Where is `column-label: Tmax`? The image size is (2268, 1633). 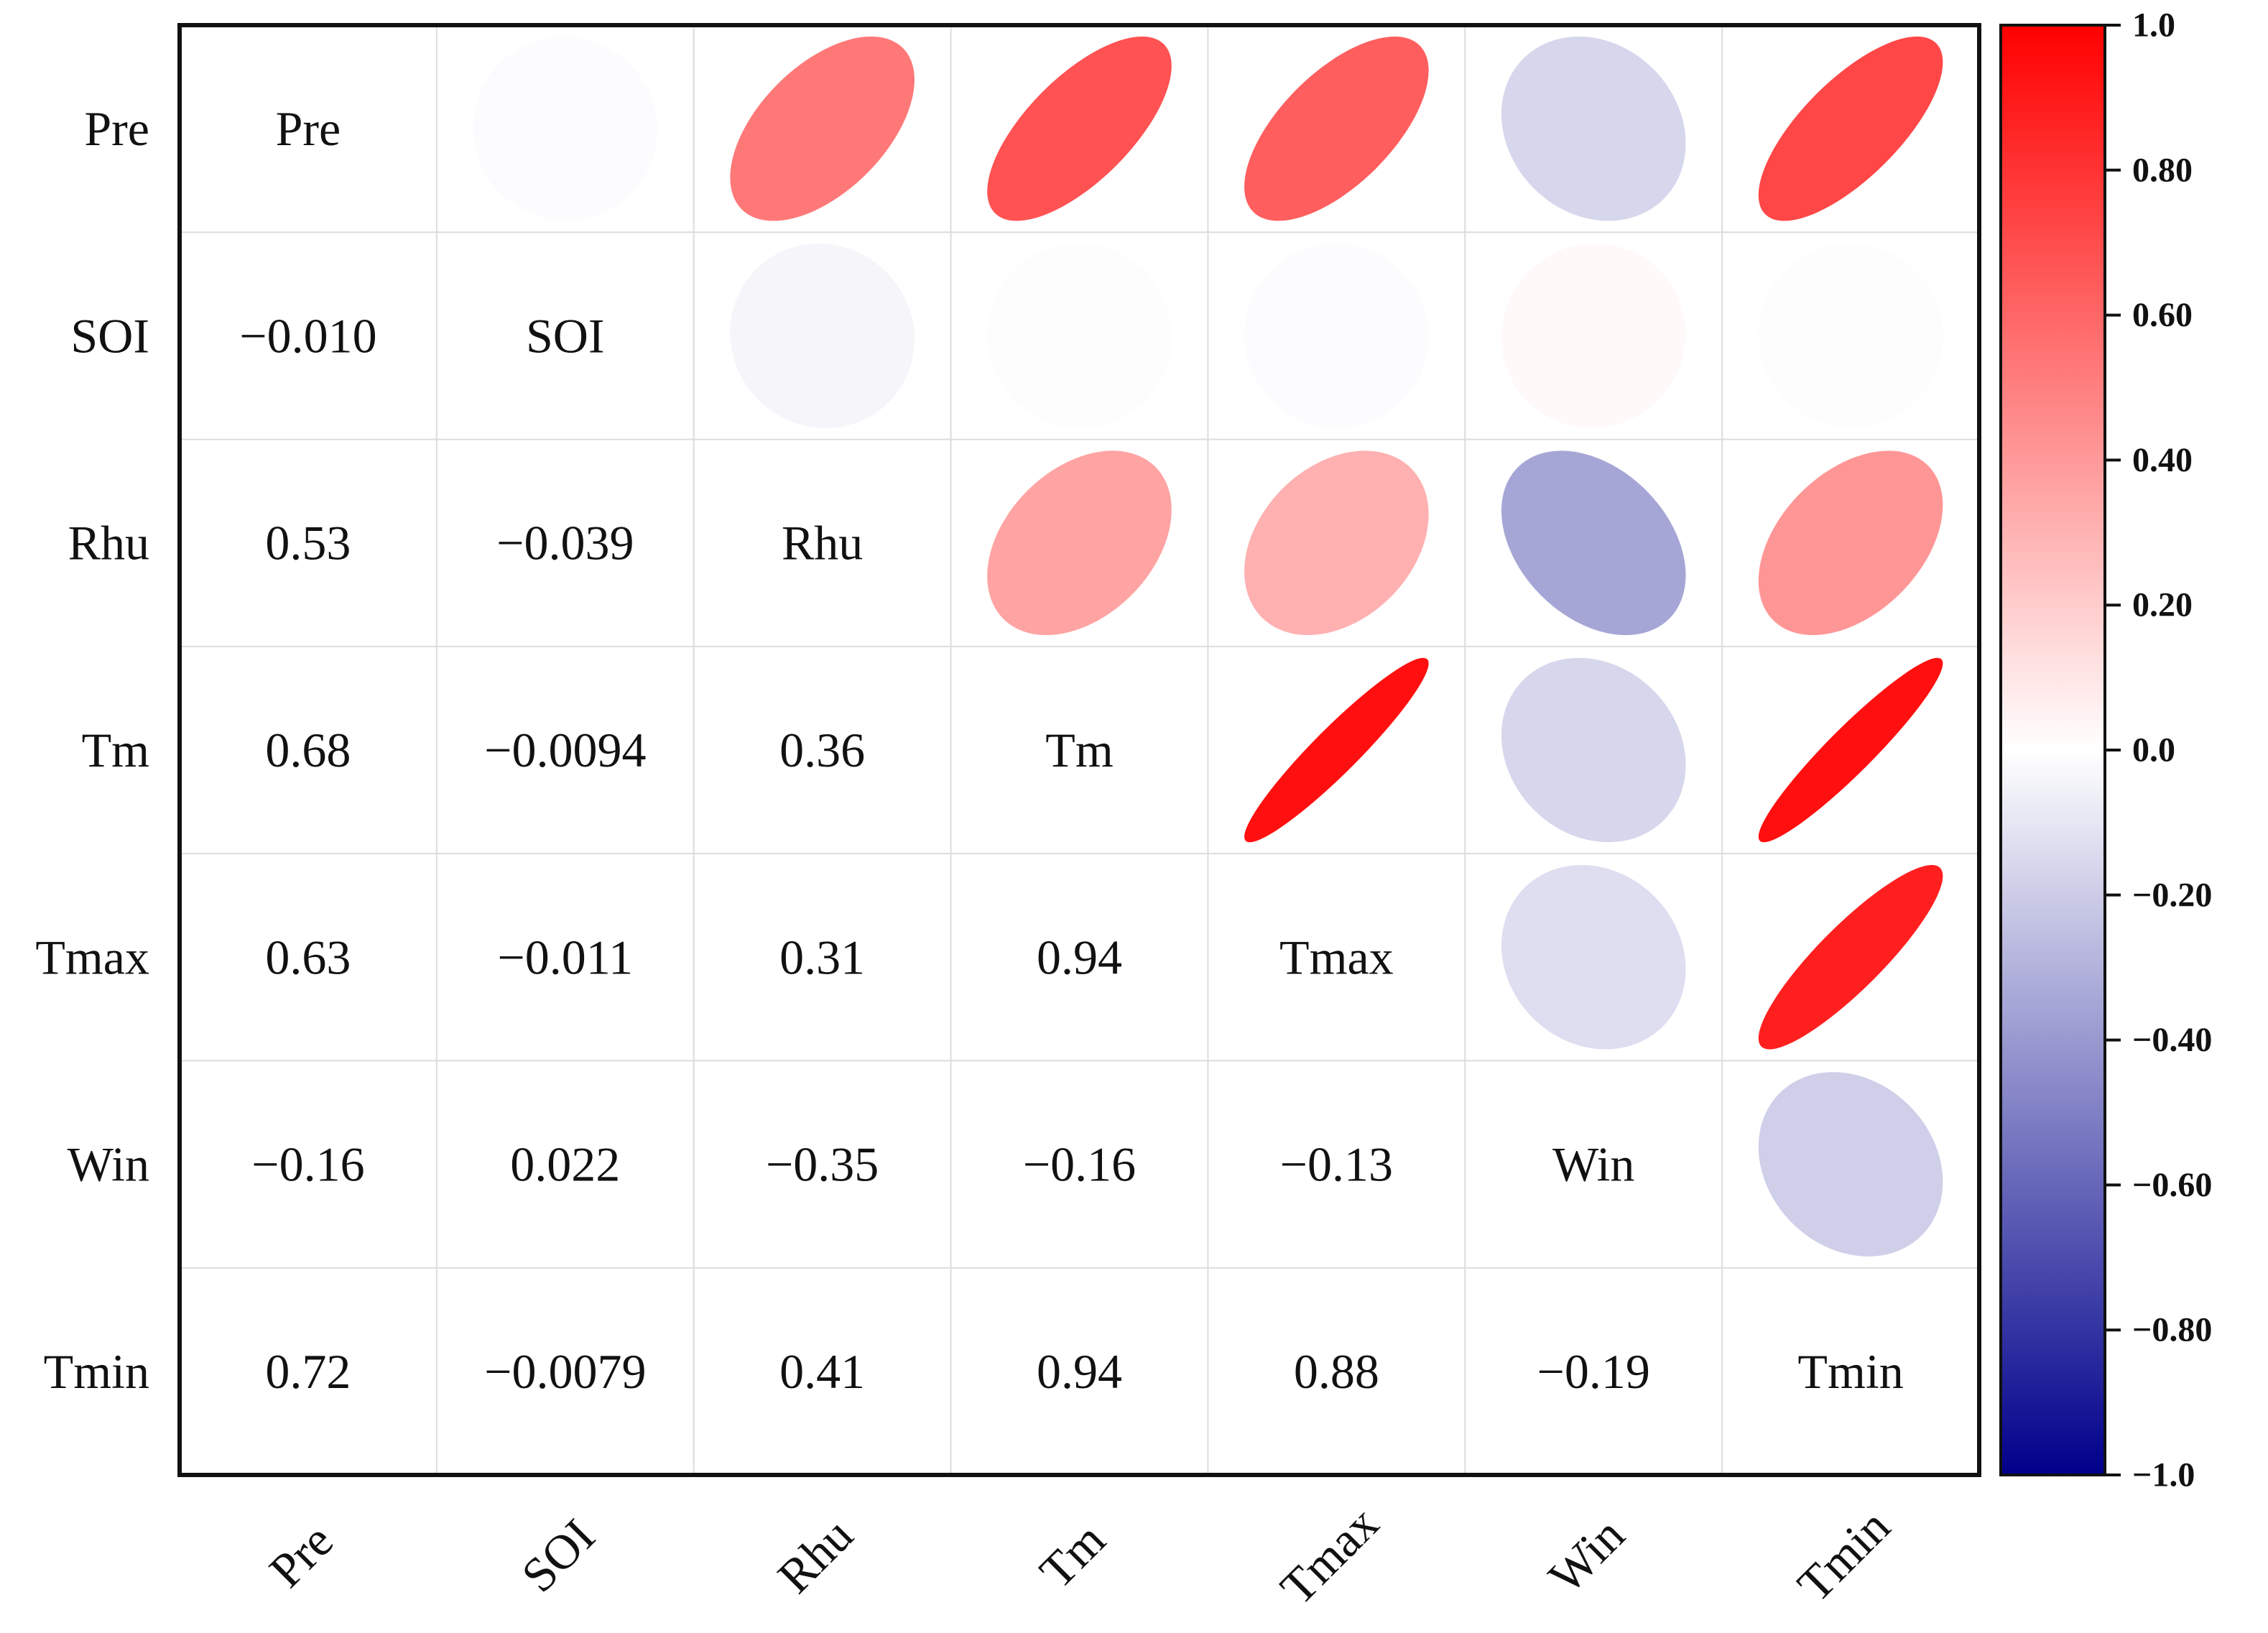 column-label: Tmax is located at coordinates (1329, 1555).